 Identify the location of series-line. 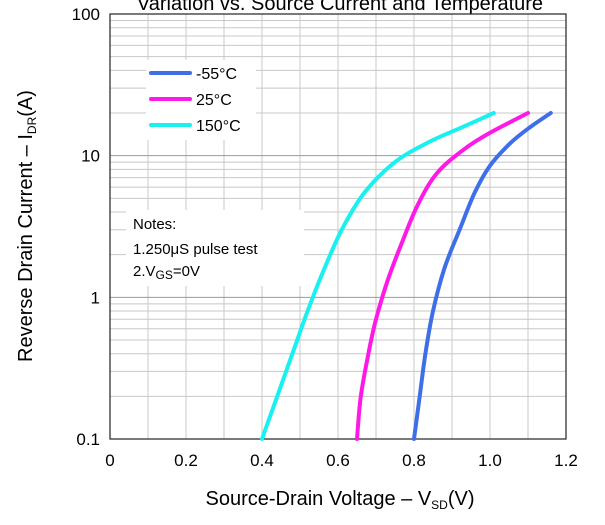
(482, 276).